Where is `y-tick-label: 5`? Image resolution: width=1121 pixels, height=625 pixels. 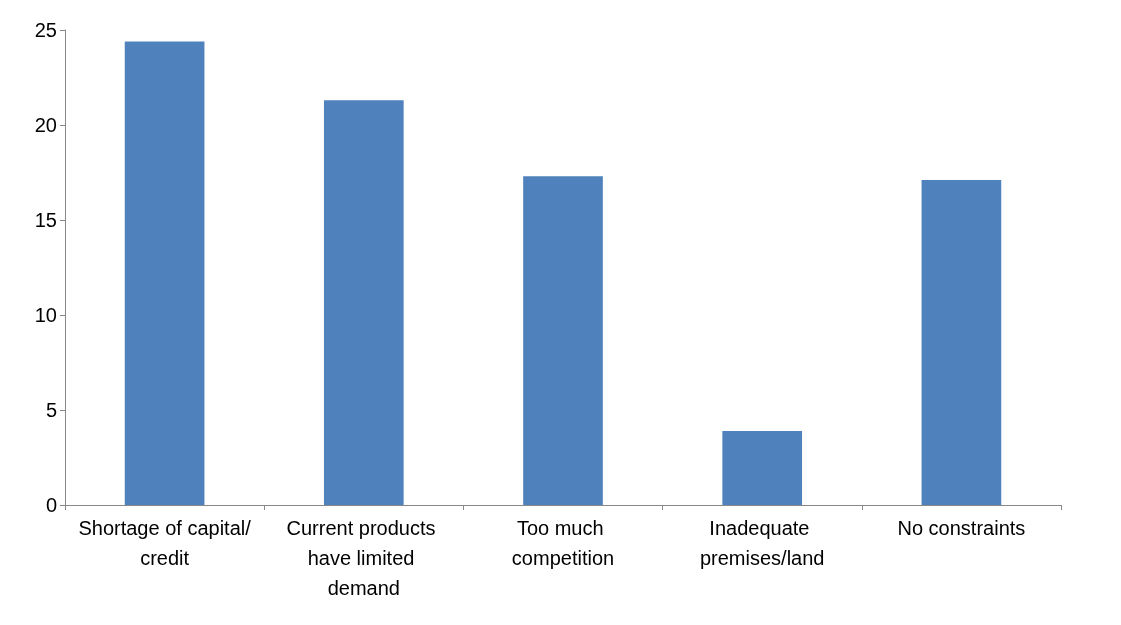 y-tick-label: 5 is located at coordinates (51, 410).